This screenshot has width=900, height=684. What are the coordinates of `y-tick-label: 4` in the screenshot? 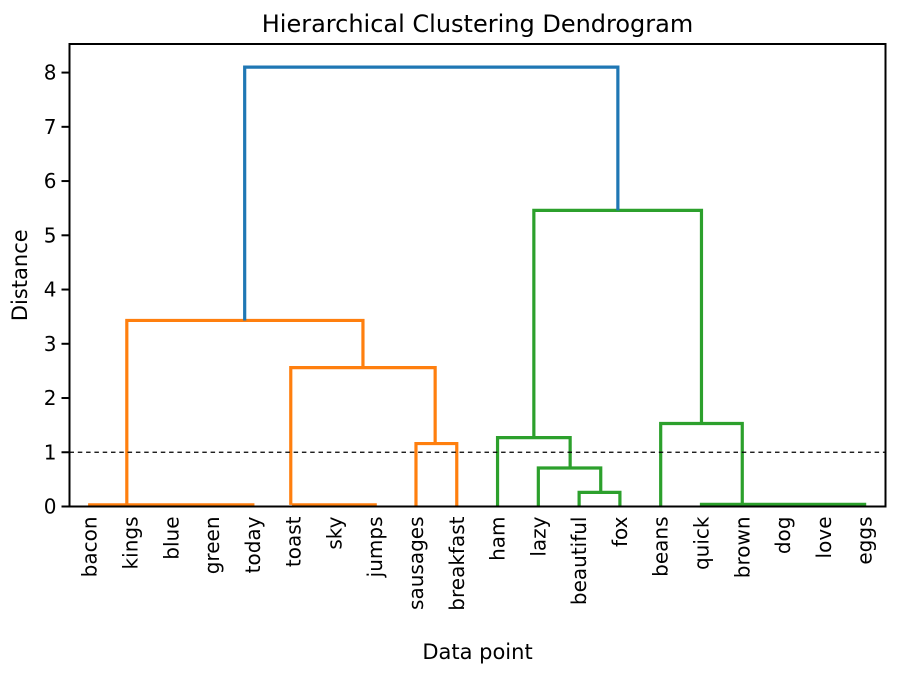 It's located at (50, 290).